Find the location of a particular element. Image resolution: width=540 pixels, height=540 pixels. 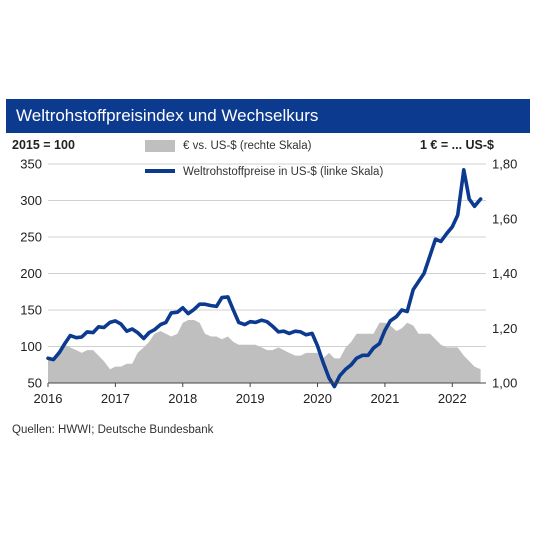

legend-label-exchange-rate: € vs. US-$ (rechte Skala) is located at coordinates (247, 146).